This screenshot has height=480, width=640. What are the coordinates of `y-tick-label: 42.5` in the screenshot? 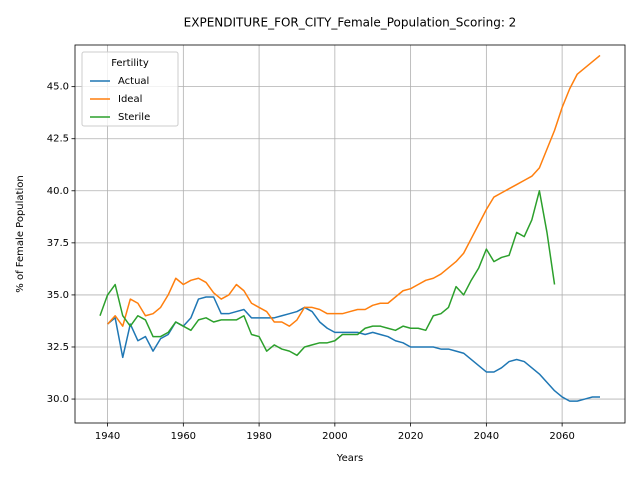 It's located at (58, 139).